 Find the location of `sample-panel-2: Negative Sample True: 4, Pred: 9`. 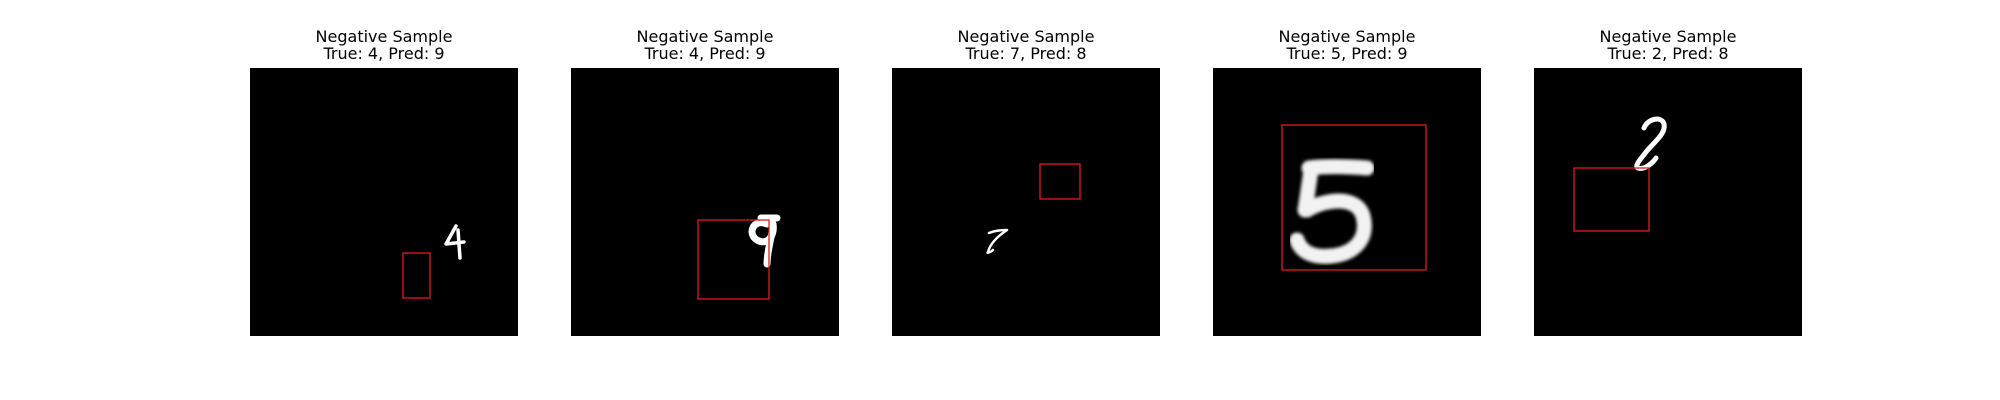

sample-panel-2: Negative Sample True: 4, Pred: 9 is located at coordinates (705, 200).